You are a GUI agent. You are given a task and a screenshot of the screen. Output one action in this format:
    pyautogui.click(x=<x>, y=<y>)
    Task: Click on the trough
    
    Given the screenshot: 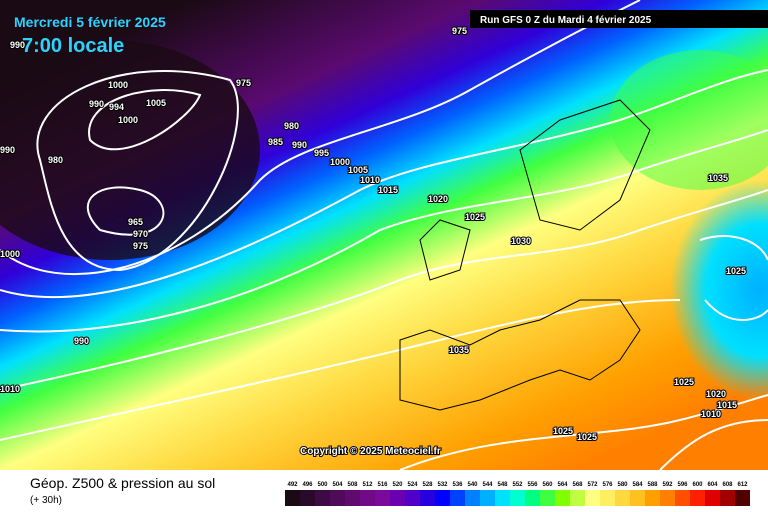 What is the action you would take?
    pyautogui.click(x=130, y=150)
    